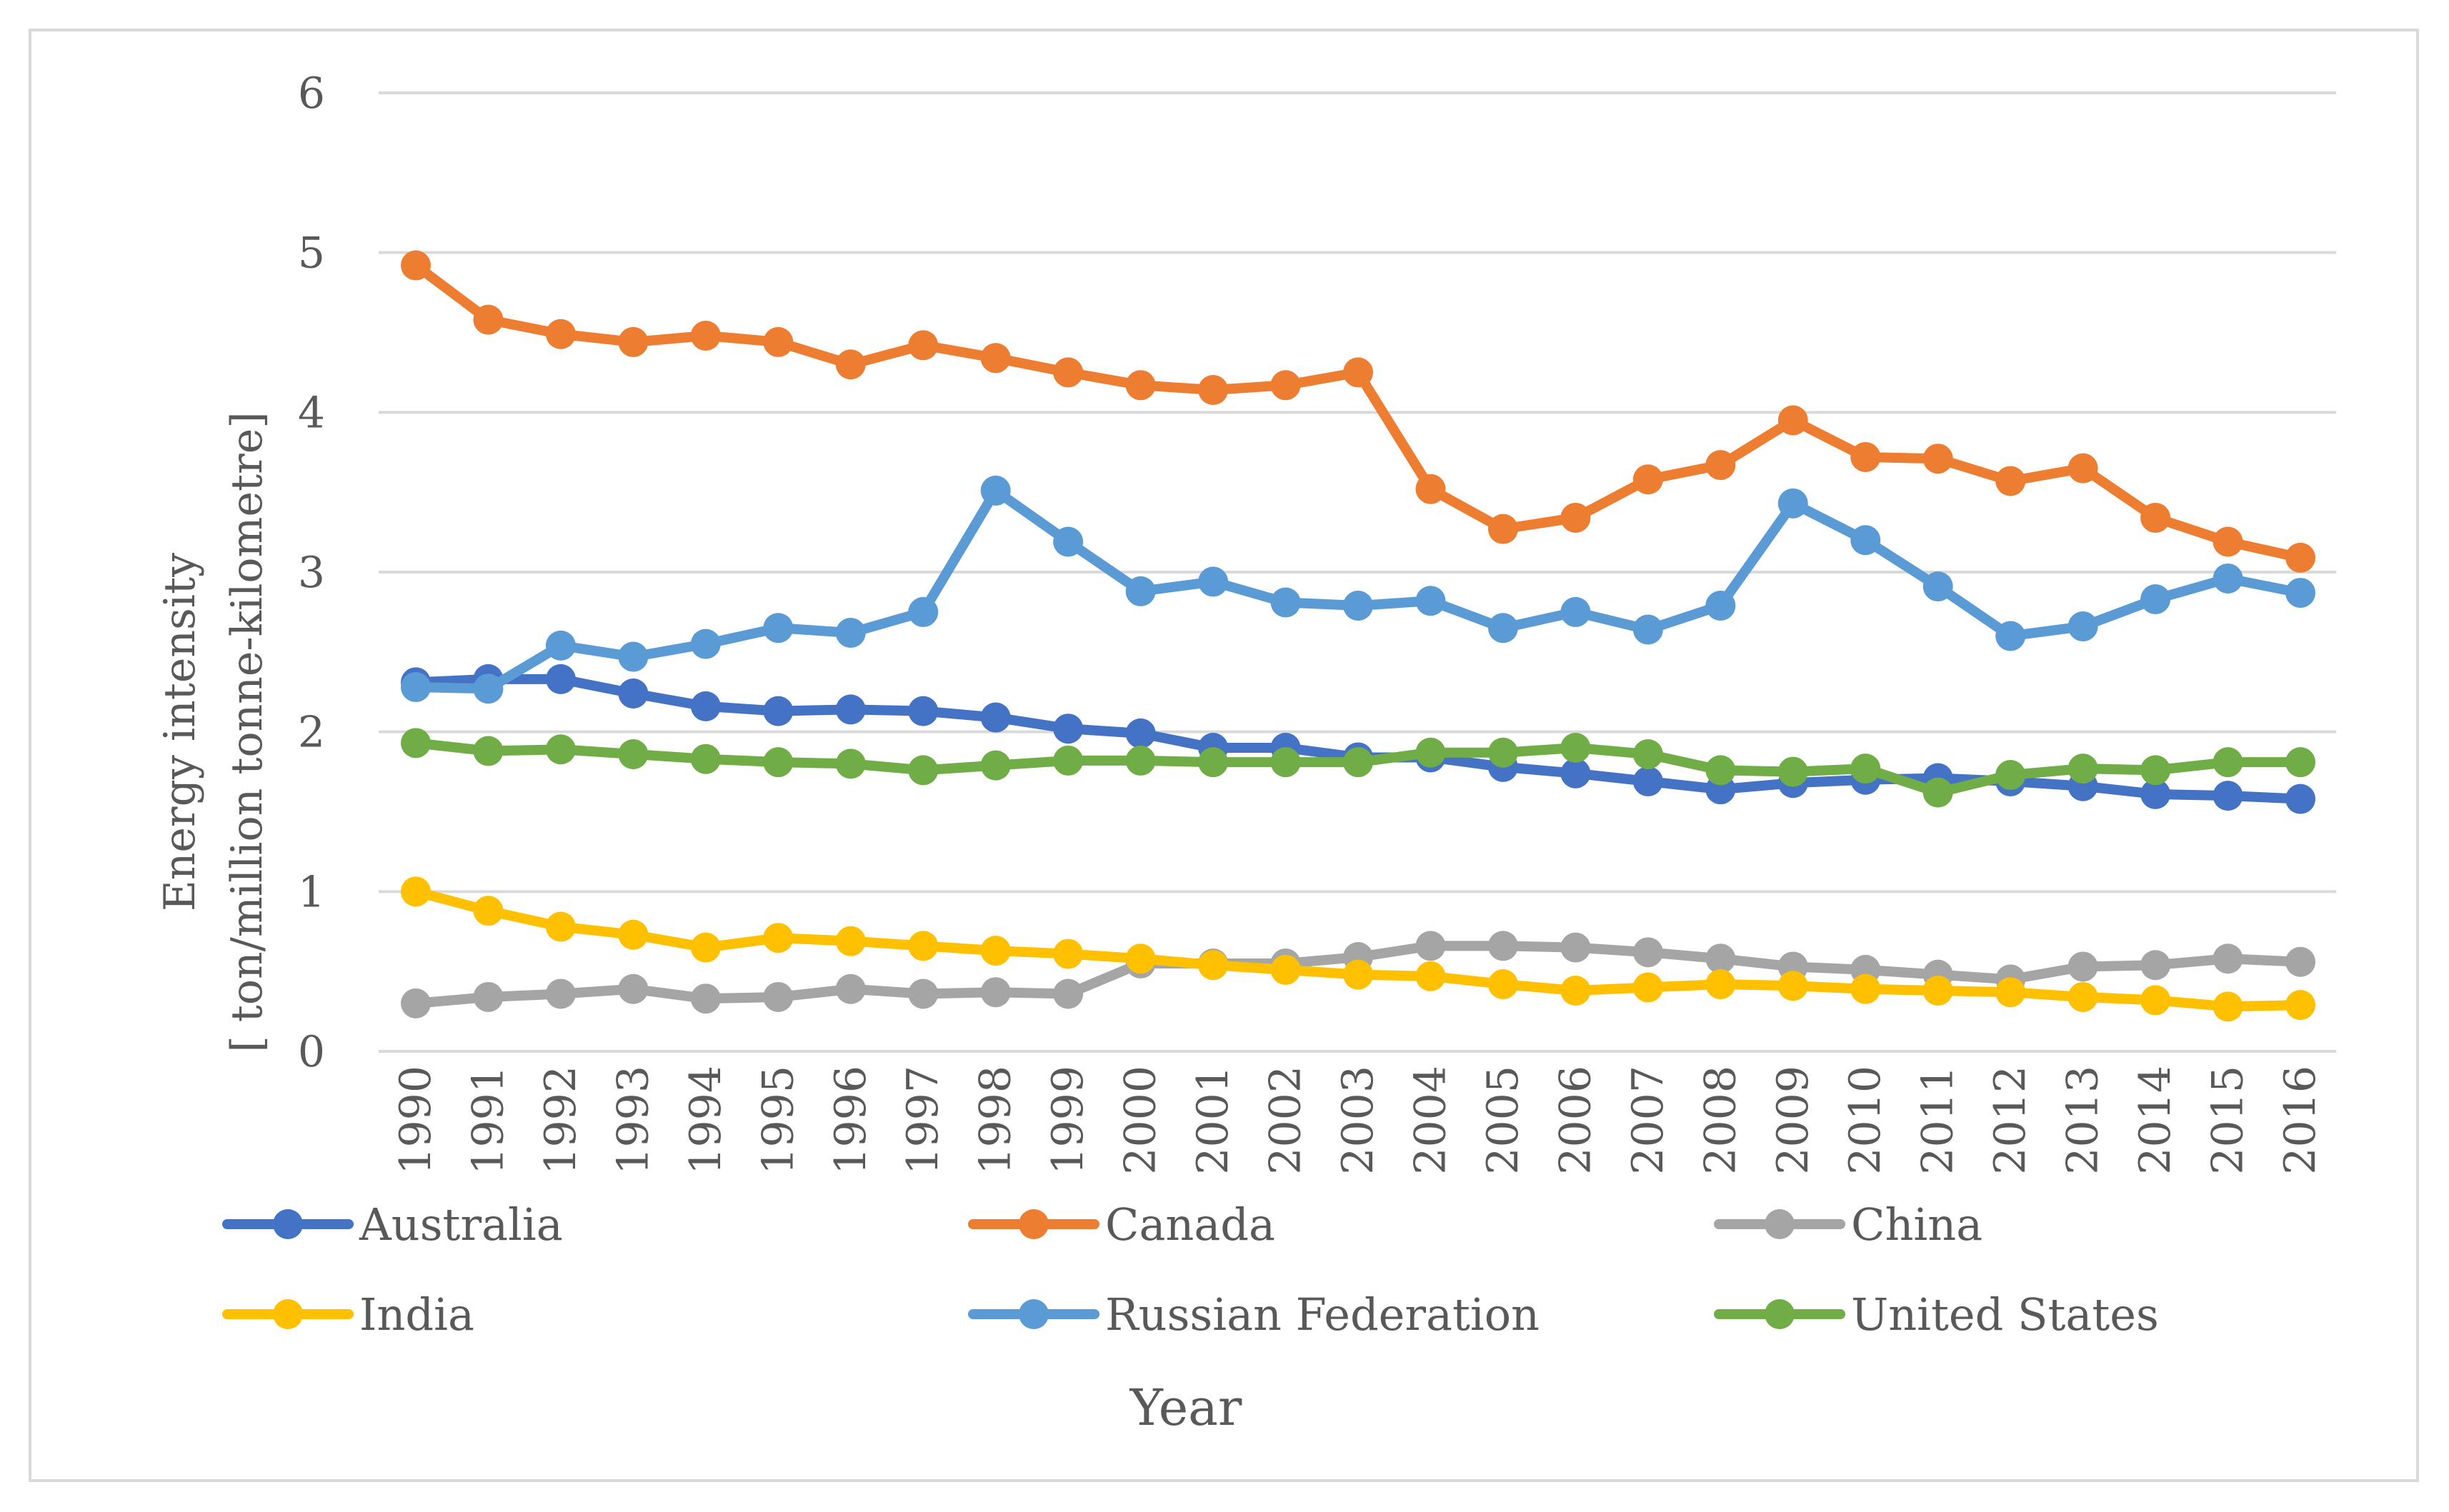 The width and height of the screenshot is (2449, 1512). I want to click on x-tick-label: 2011, so click(1938, 1120).